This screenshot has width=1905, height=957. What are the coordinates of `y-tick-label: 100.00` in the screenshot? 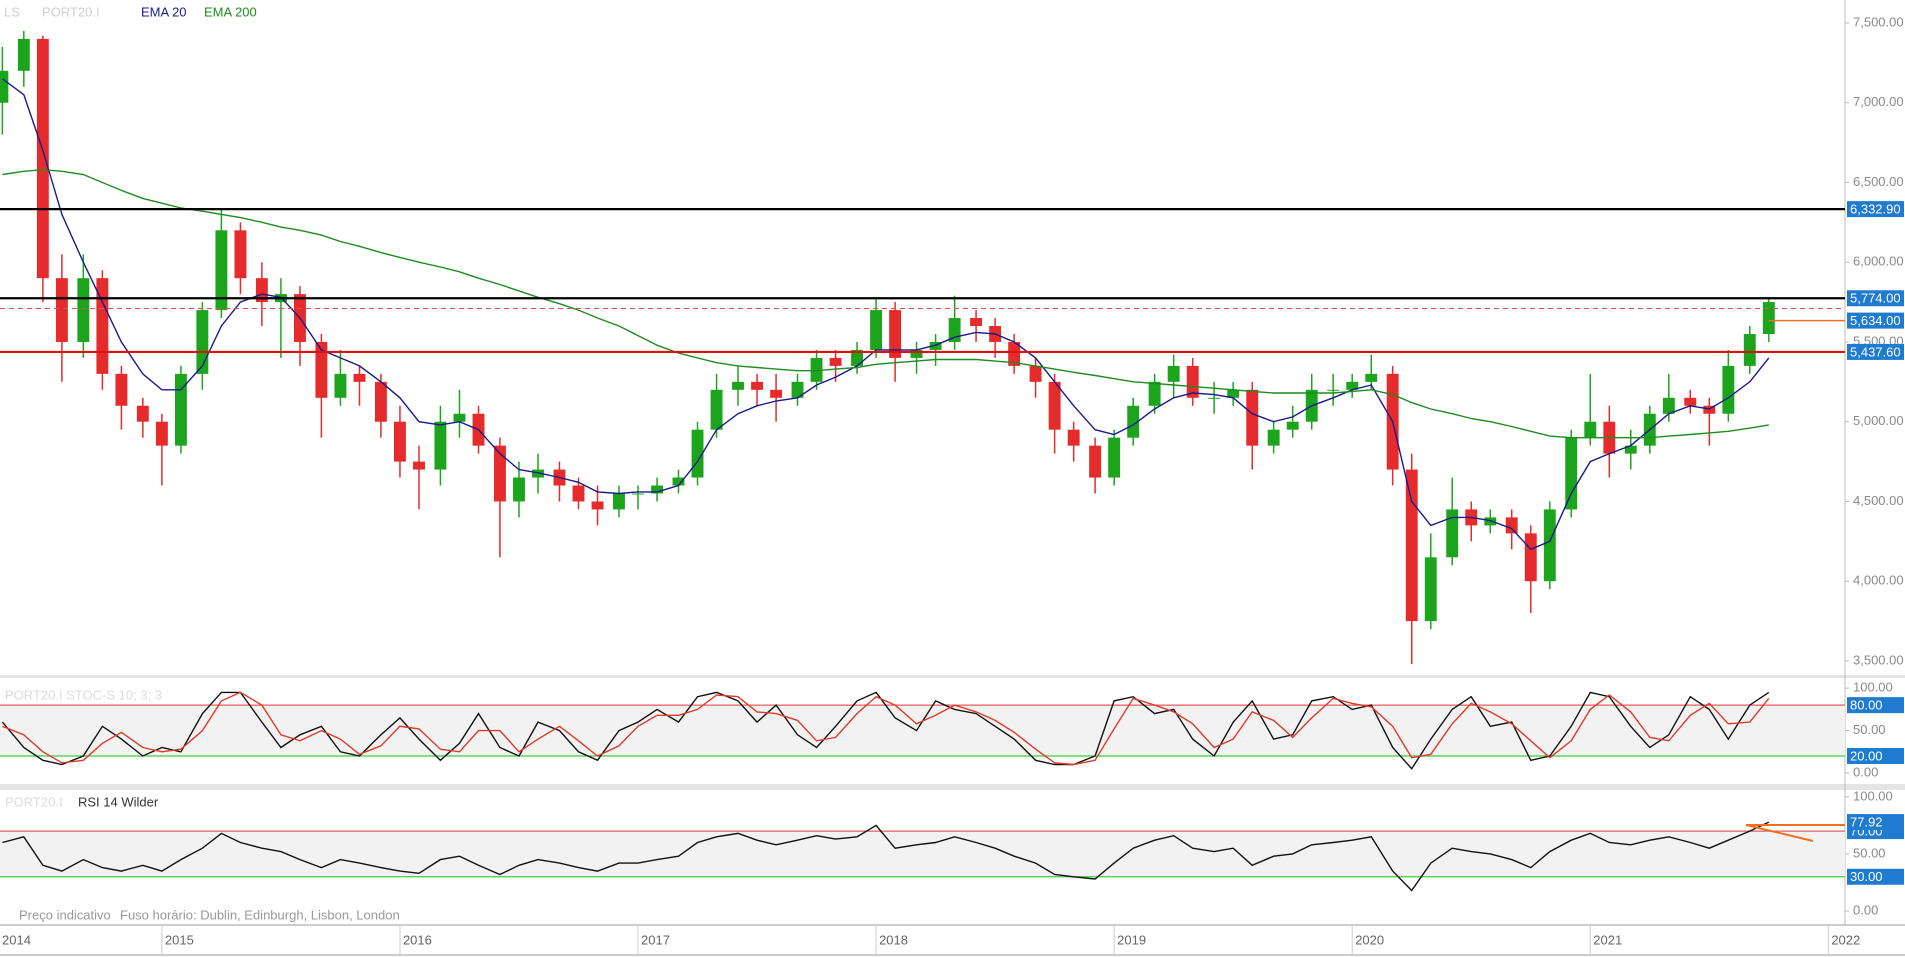 It's located at (1873, 795).